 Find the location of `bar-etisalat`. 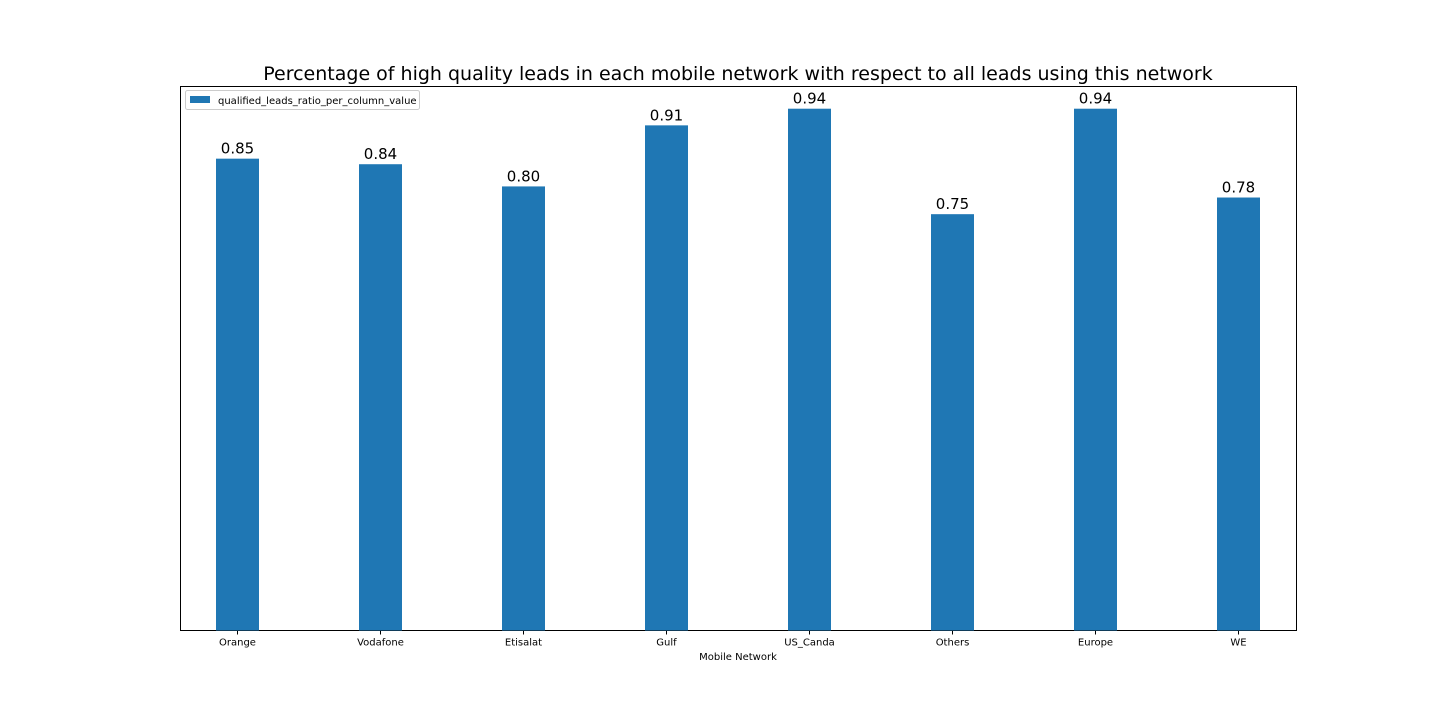

bar-etisalat is located at coordinates (523, 408).